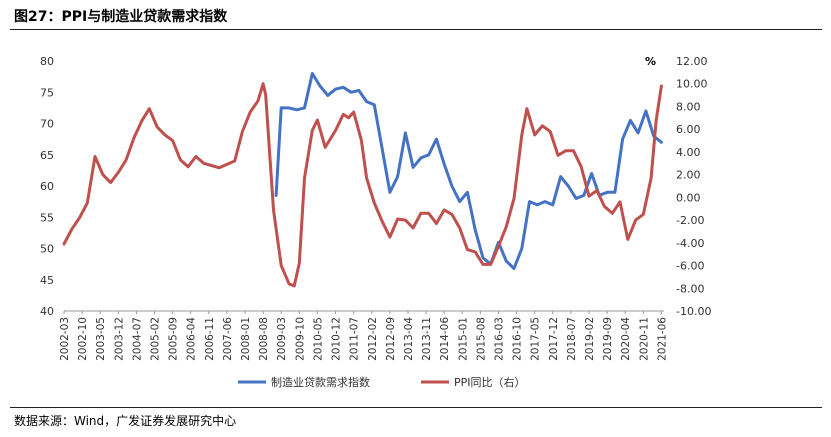 The image size is (831, 437). Describe the element at coordinates (137, 339) in the screenshot. I see `x-tick-label: 2004-07` at that location.